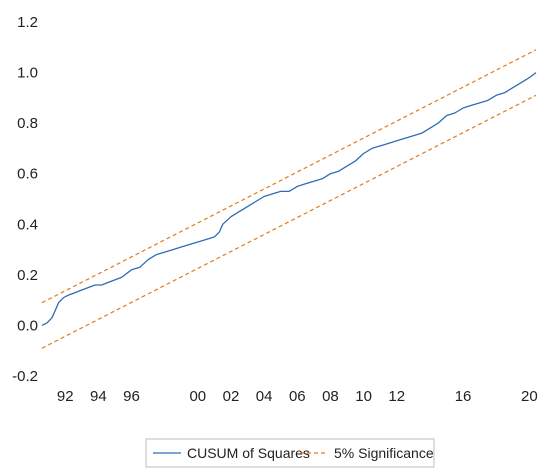  What do you see at coordinates (384, 453) in the screenshot?
I see `legend-label: 5% Significance` at bounding box center [384, 453].